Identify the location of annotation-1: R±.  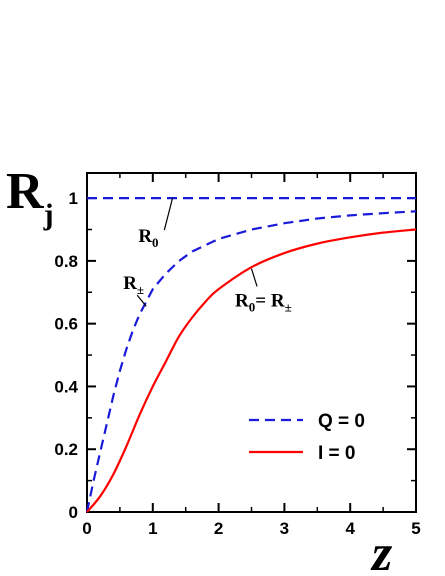
(133, 285).